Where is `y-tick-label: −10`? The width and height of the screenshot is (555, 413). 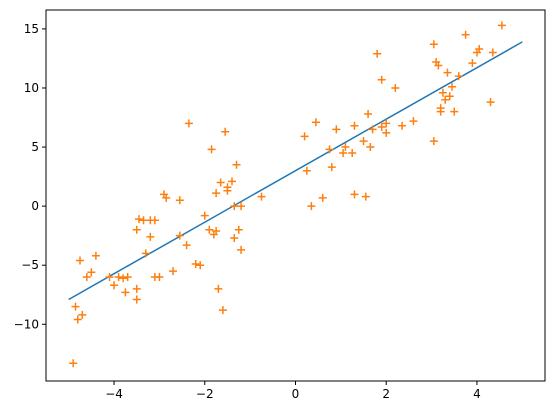
y-tick-label: −10 is located at coordinates (26, 324).